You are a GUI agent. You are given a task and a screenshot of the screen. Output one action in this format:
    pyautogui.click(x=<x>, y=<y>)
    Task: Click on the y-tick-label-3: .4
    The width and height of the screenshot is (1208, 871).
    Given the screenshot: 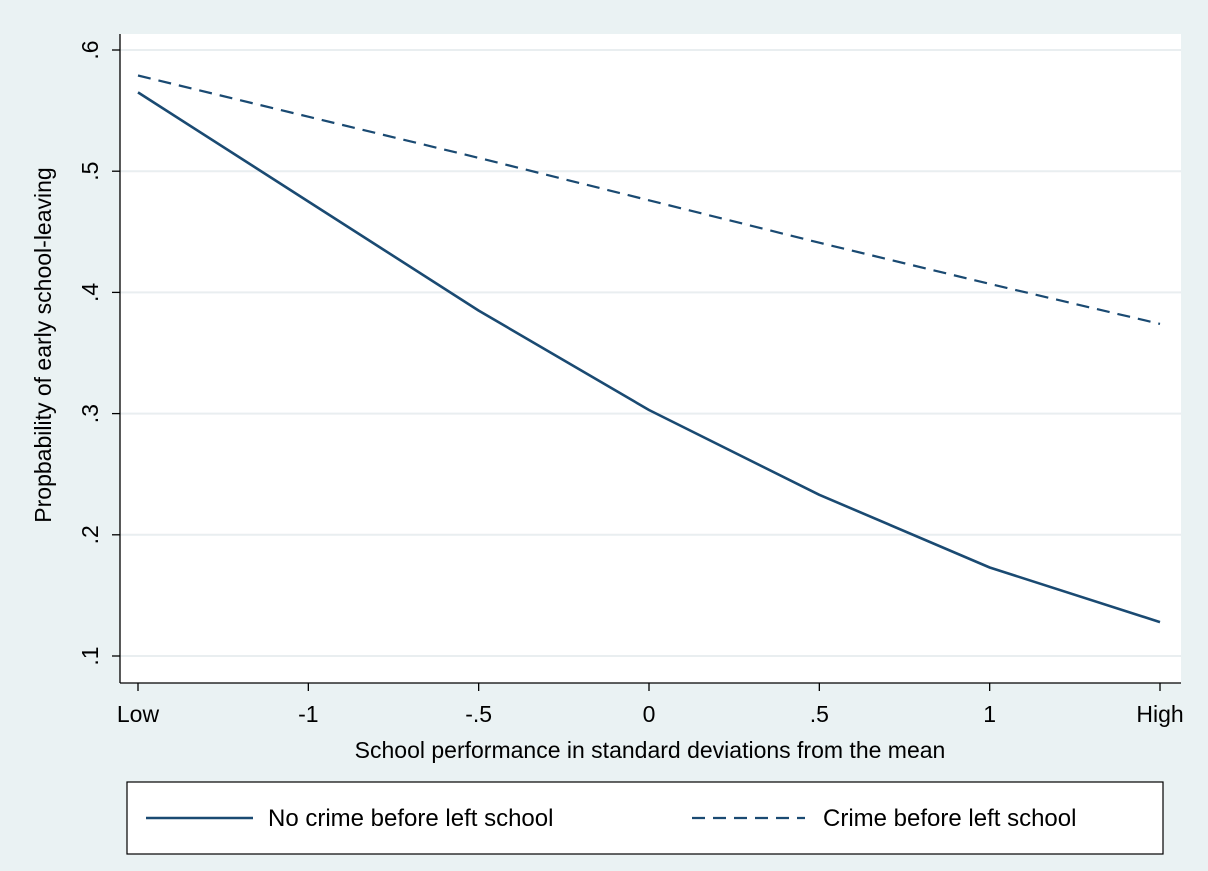 What is the action you would take?
    pyautogui.click(x=90, y=292)
    